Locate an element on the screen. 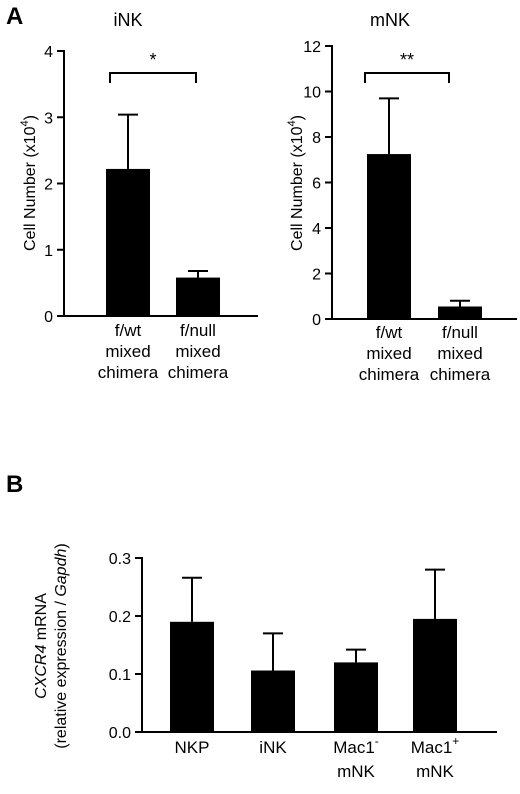 This screenshot has height=794, width=520. chart-title: mNK is located at coordinates (390, 20).